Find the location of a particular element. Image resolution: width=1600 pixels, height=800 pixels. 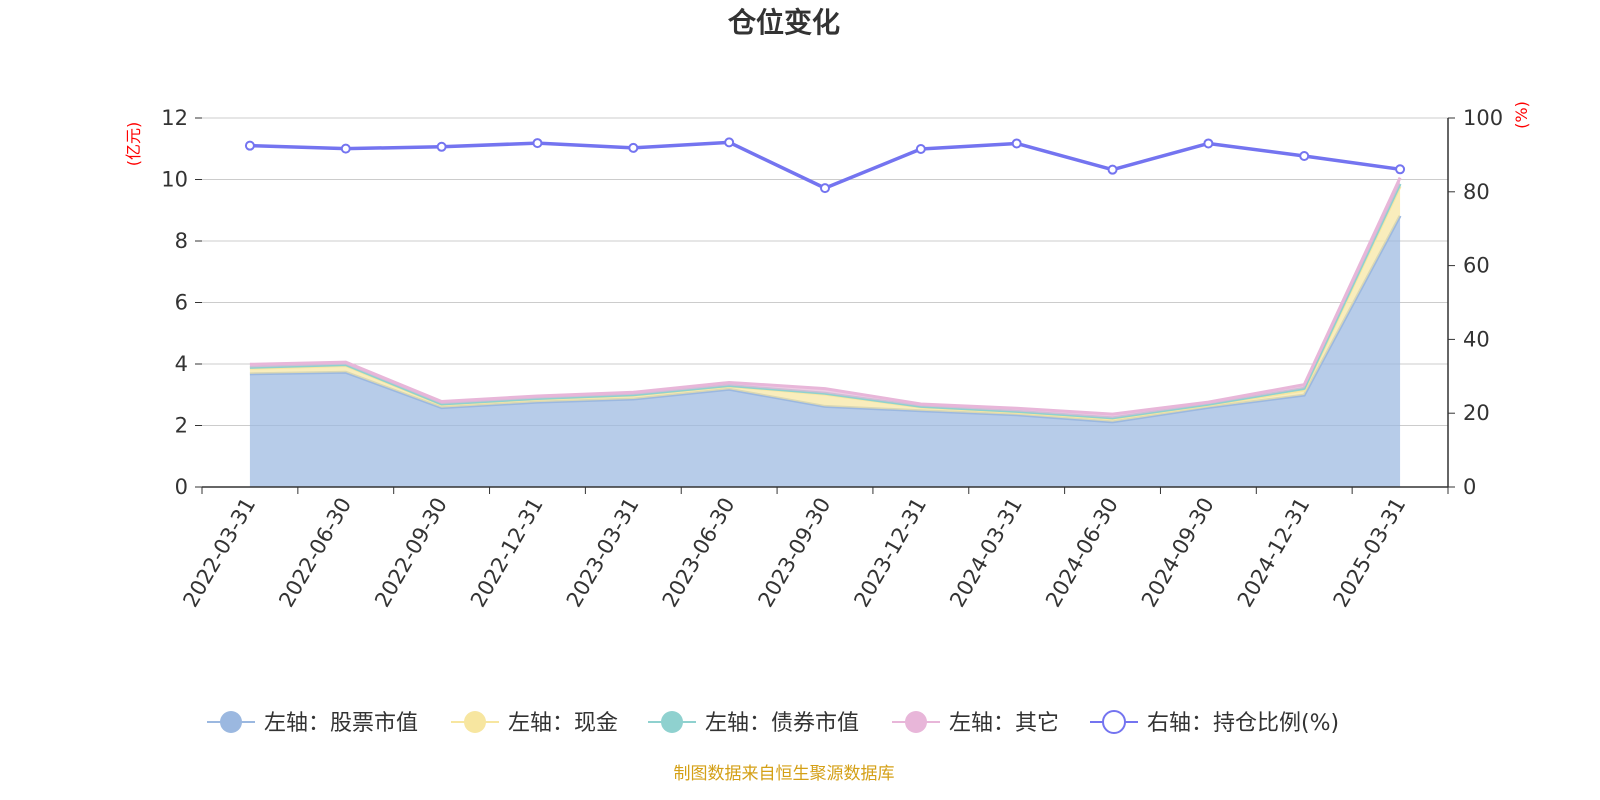

x-axis-tick-label: 2024-06-30 is located at coordinates (1082, 553).